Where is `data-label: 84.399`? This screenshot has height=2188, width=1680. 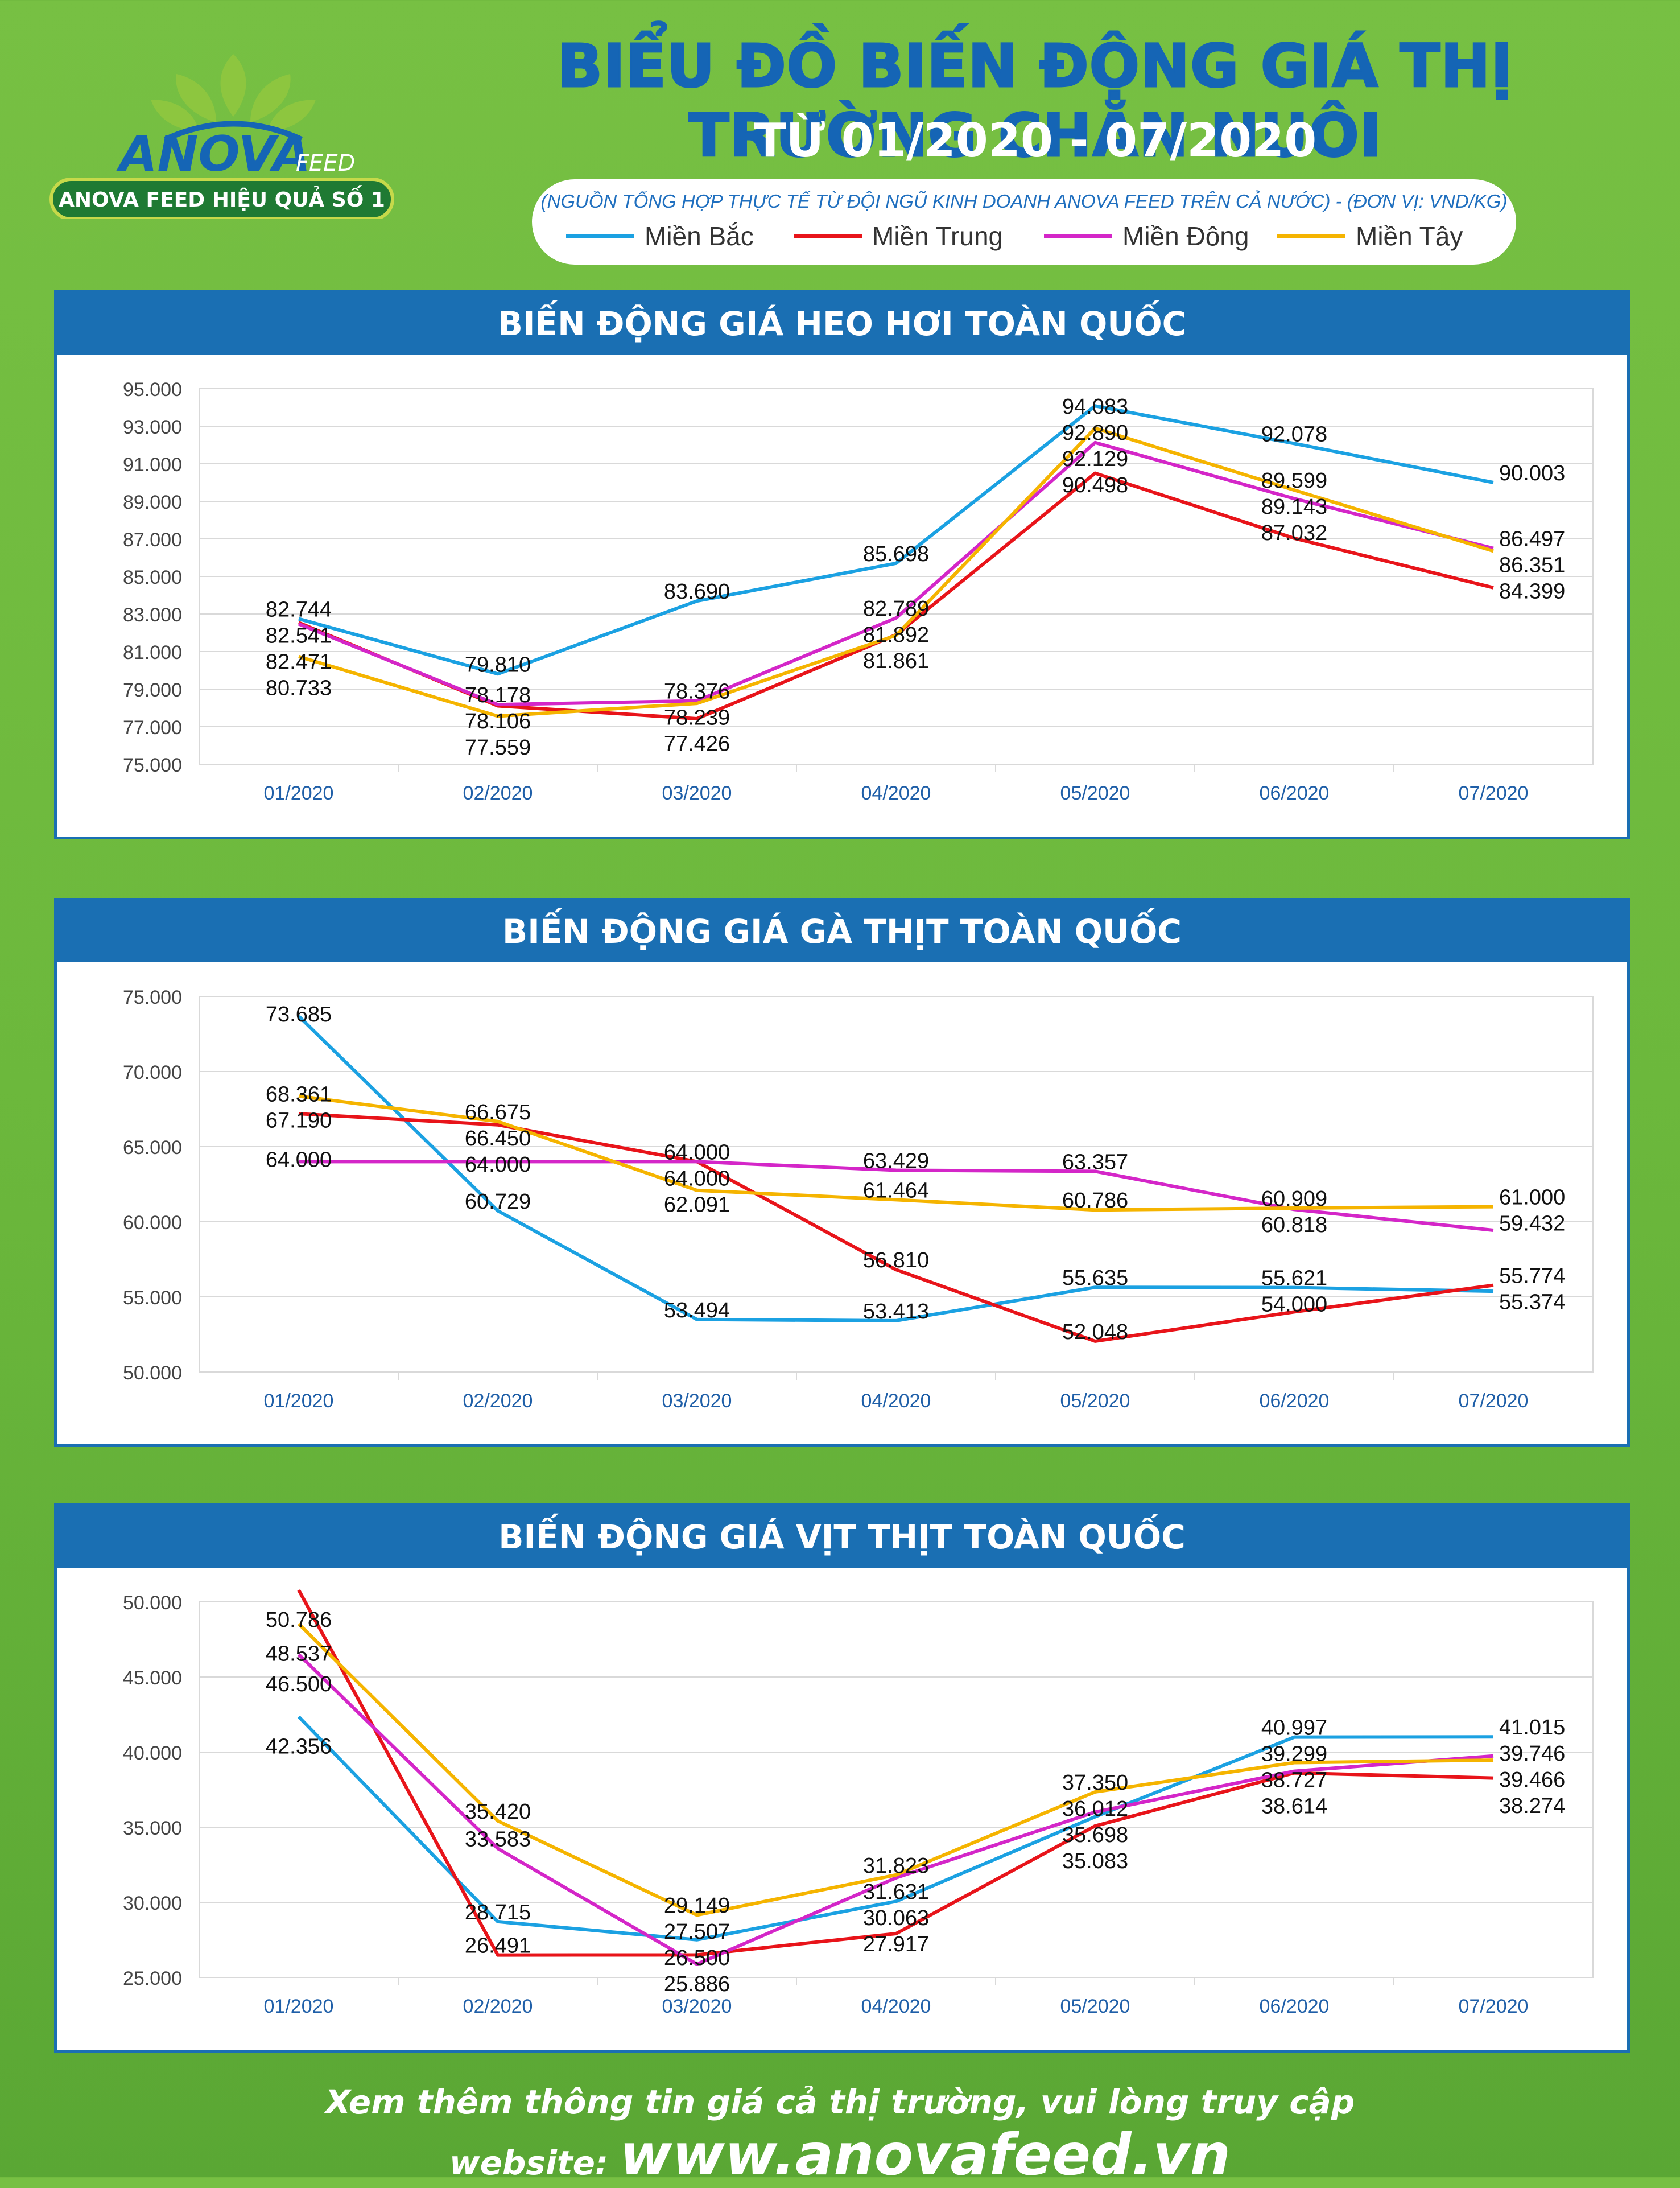 data-label: 84.399 is located at coordinates (1532, 592).